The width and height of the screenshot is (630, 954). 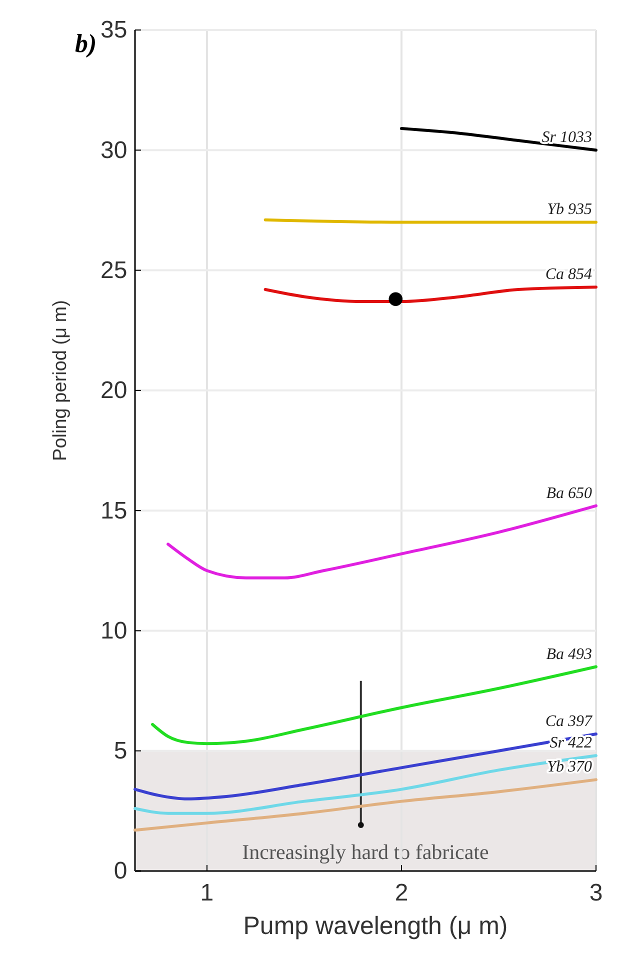 What do you see at coordinates (114, 270) in the screenshot?
I see `y-tick-label: 25` at bounding box center [114, 270].